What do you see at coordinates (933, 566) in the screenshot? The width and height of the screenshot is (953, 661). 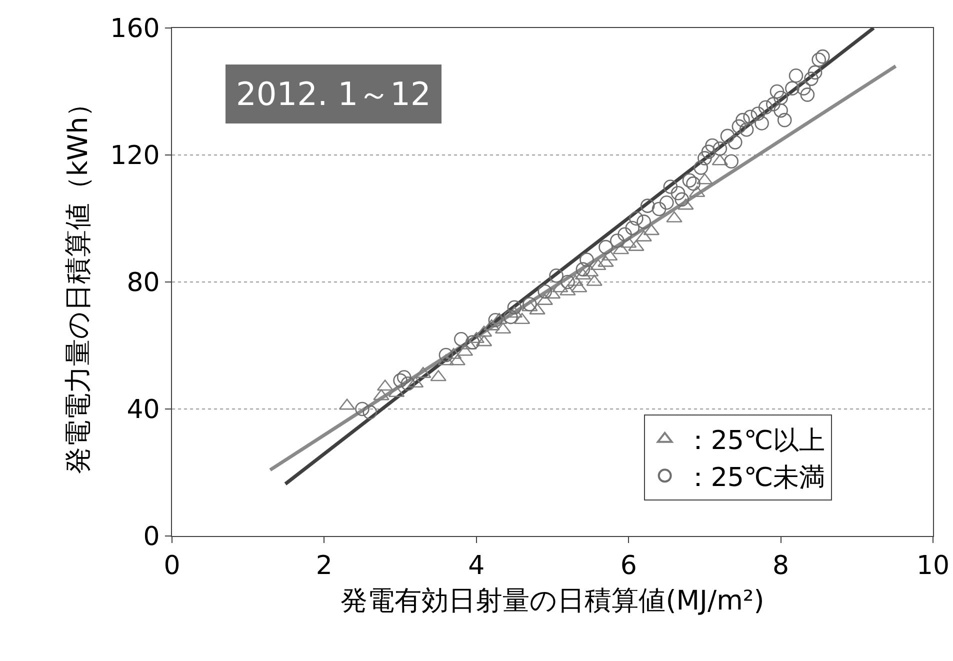 I see `x-tick-label: 10` at bounding box center [933, 566].